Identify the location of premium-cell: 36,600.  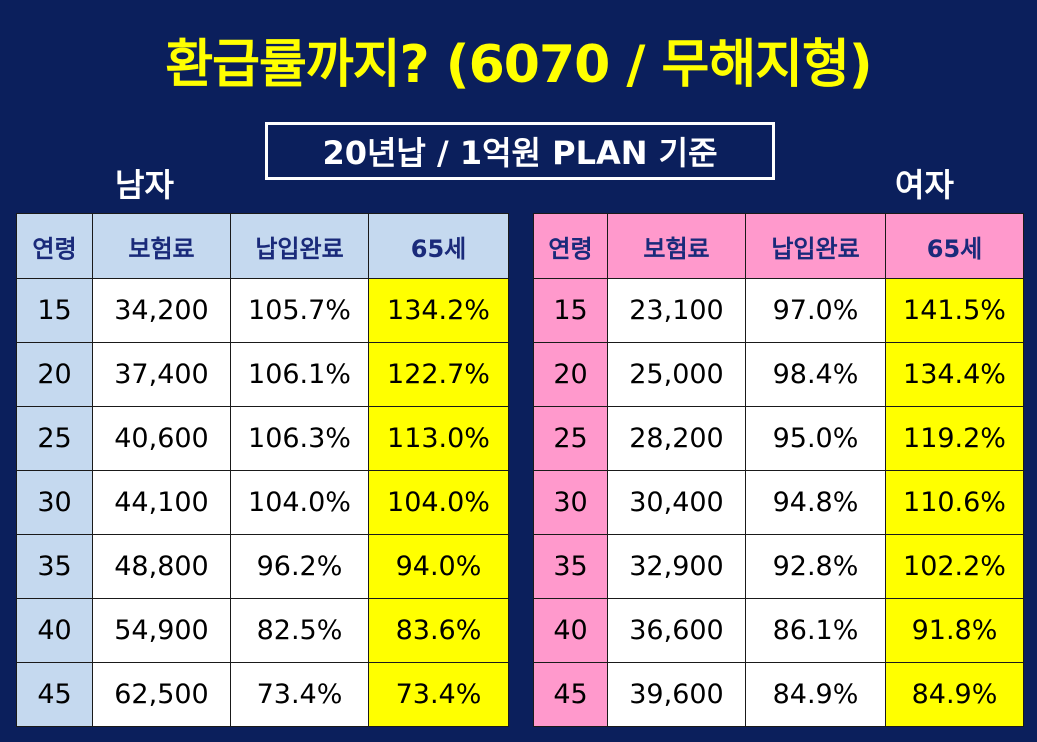
(676, 630).